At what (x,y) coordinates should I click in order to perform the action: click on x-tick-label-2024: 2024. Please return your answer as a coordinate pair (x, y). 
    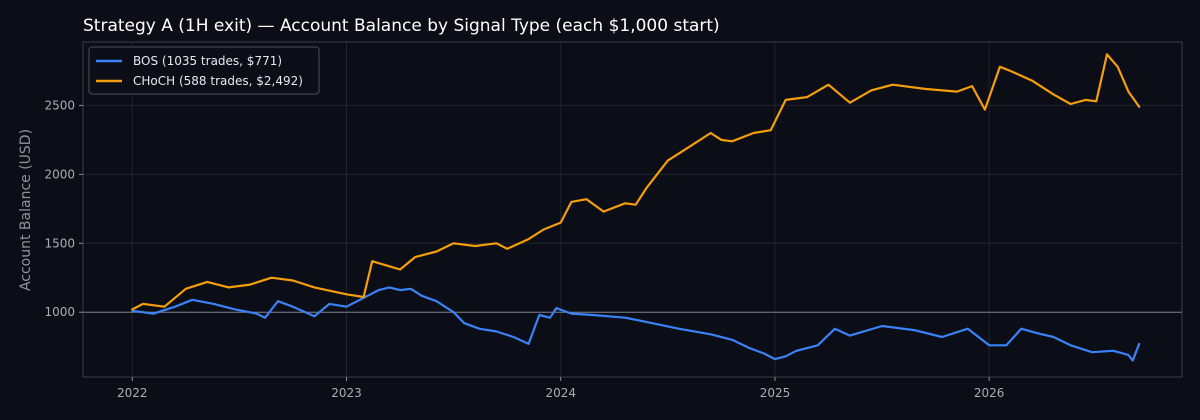
    Looking at the image, I should click on (560, 393).